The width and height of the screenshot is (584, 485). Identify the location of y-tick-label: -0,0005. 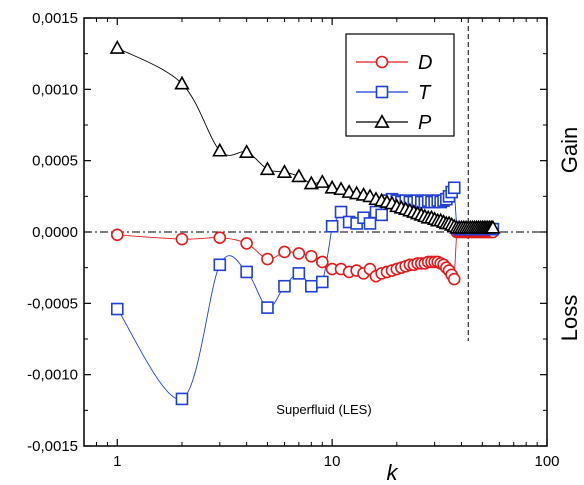
(52, 303).